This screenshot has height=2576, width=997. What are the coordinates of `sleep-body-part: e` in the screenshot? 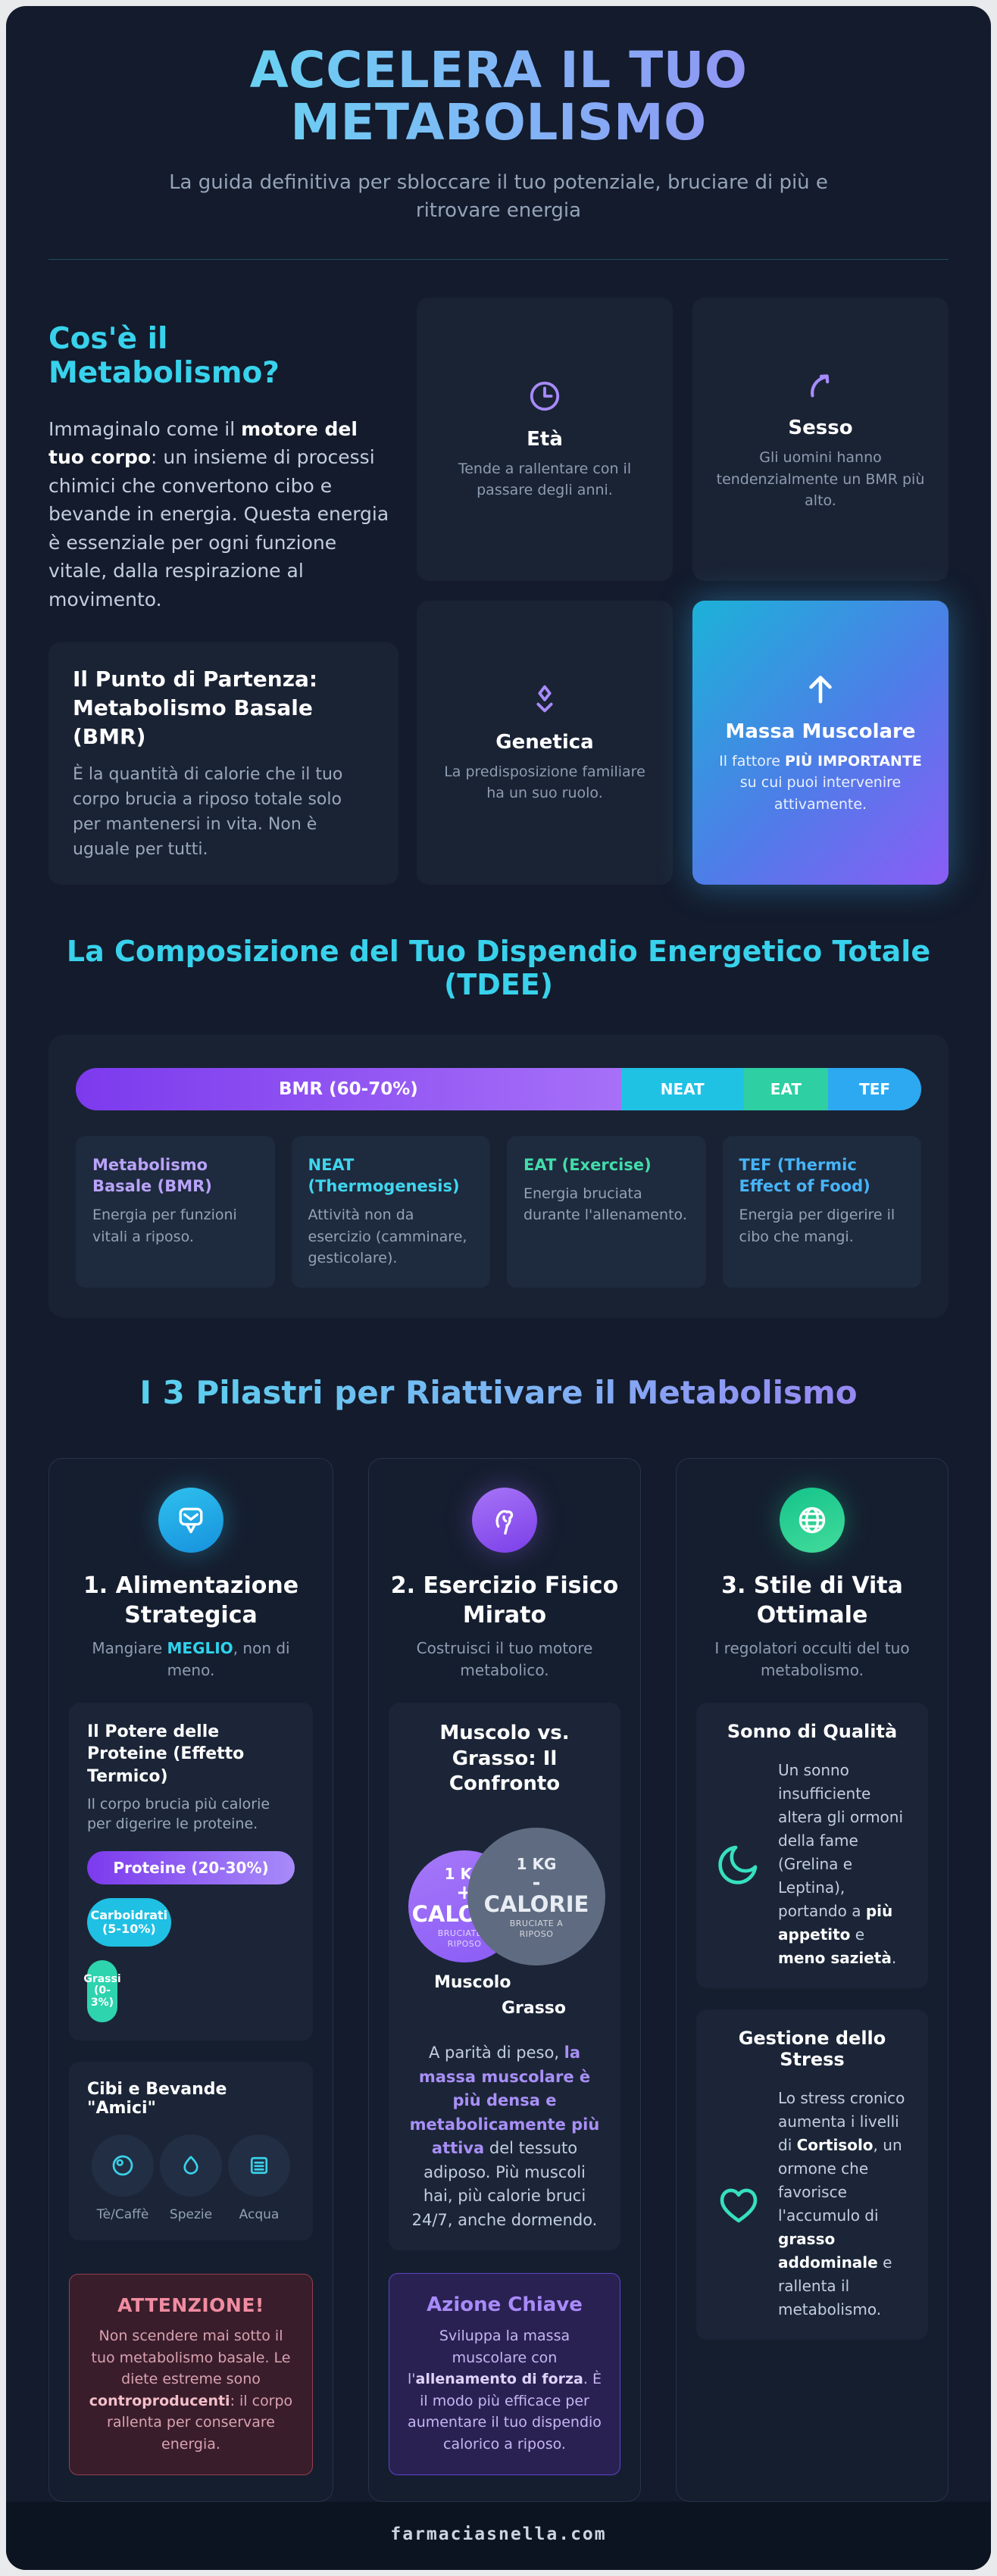 It's located at (857, 1934).